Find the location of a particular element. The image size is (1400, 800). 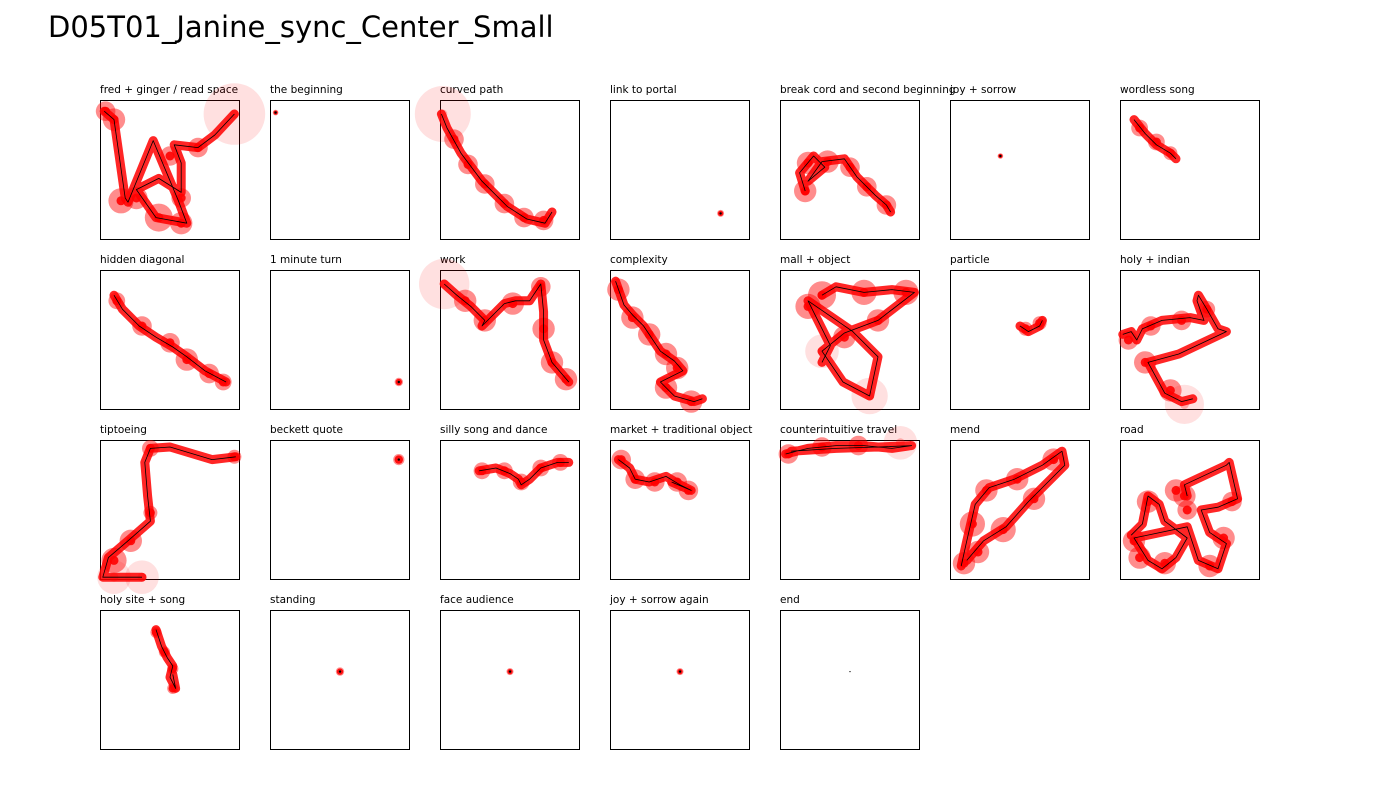

panel-label: joy + sorrow again is located at coordinates (659, 600).